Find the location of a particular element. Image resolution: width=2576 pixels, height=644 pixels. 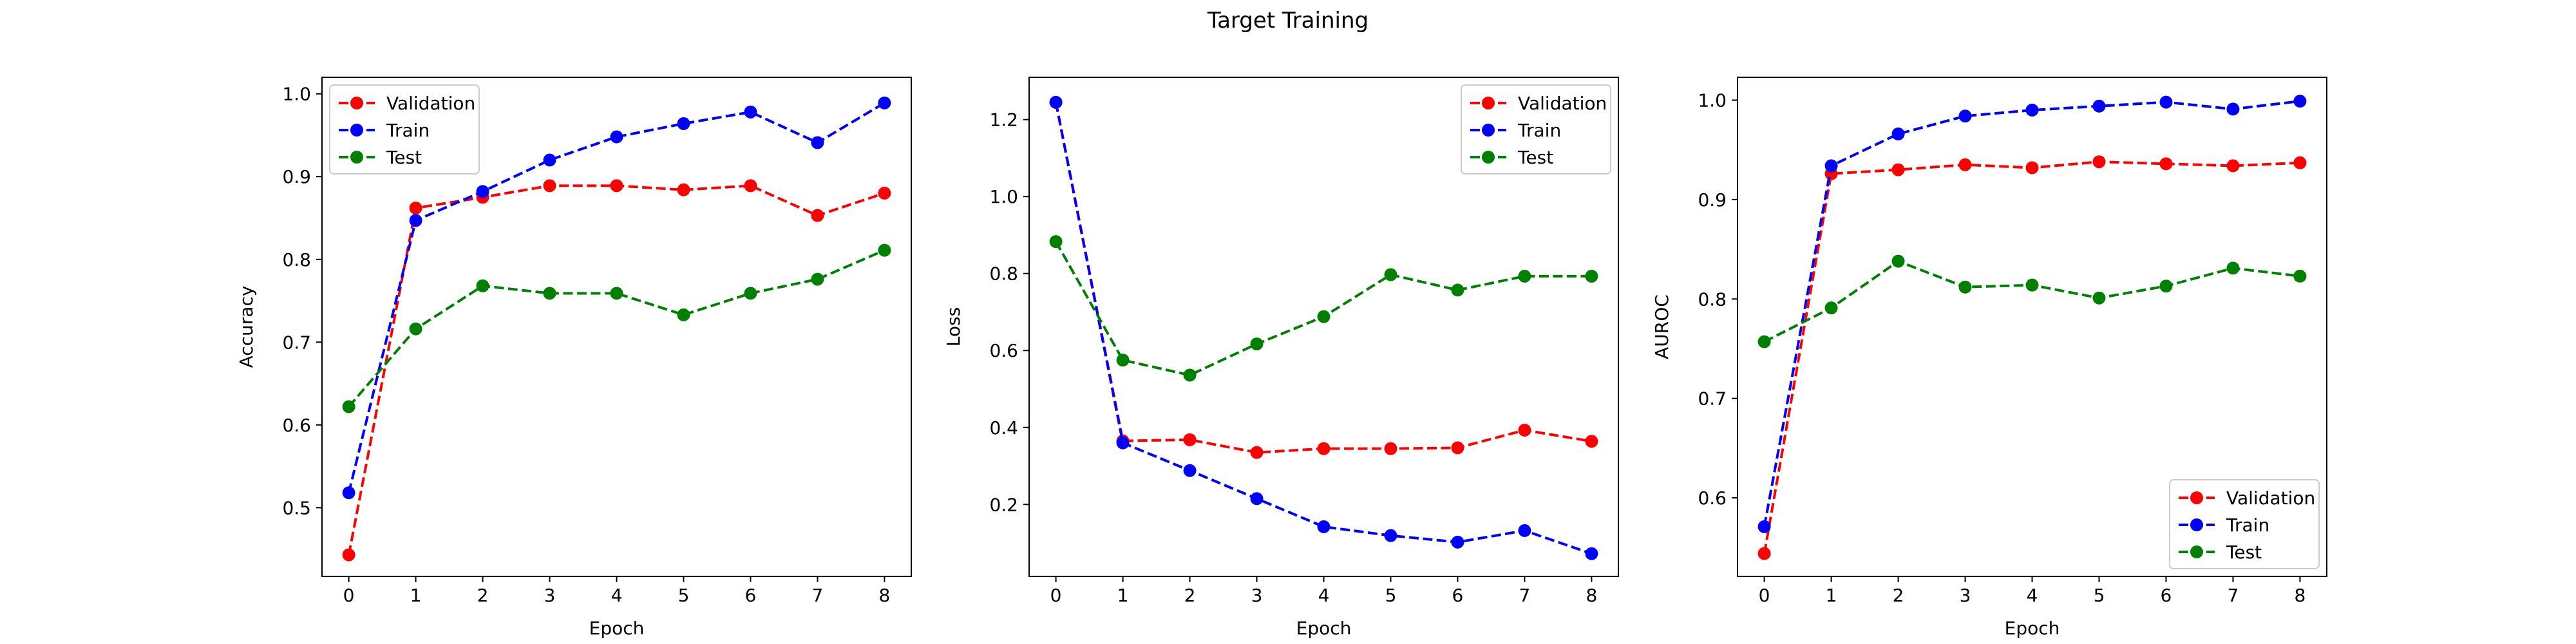

y-tick-label: 0.2 is located at coordinates (1004, 505).